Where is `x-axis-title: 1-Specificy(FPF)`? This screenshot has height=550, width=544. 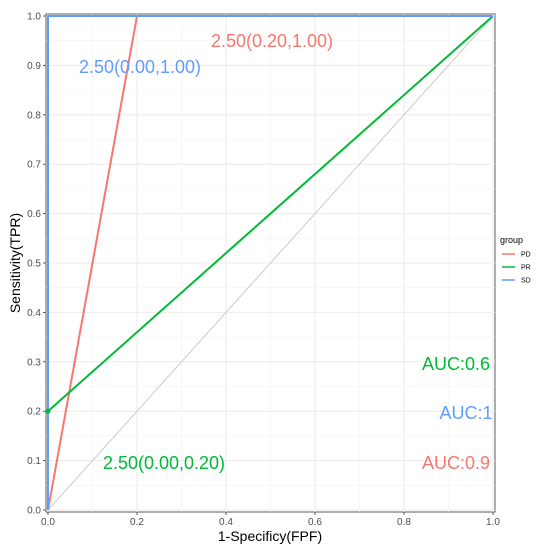
x-axis-title: 1-Specificy(FPF) is located at coordinates (270, 536).